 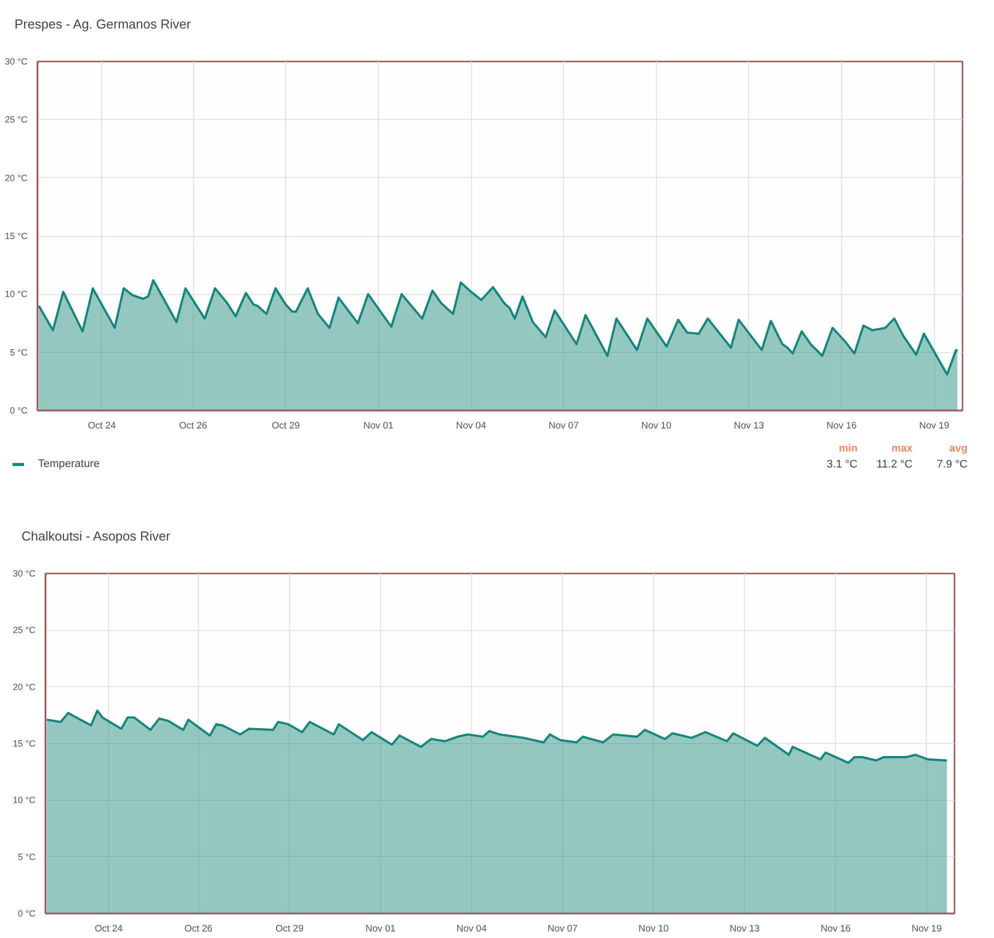 What do you see at coordinates (842, 464) in the screenshot?
I see `text: 3.1 °C` at bounding box center [842, 464].